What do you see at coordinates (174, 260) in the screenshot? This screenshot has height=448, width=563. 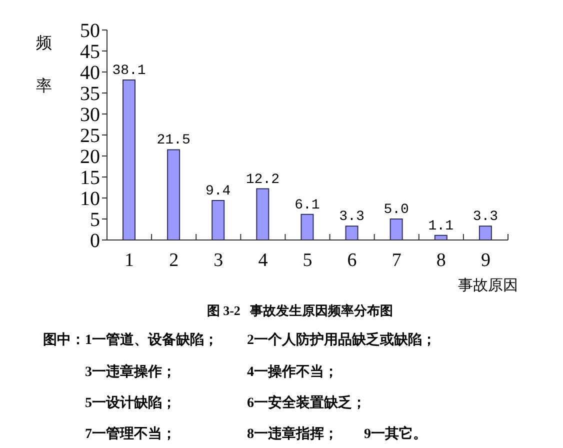 I see `x-tick-label: 2` at bounding box center [174, 260].